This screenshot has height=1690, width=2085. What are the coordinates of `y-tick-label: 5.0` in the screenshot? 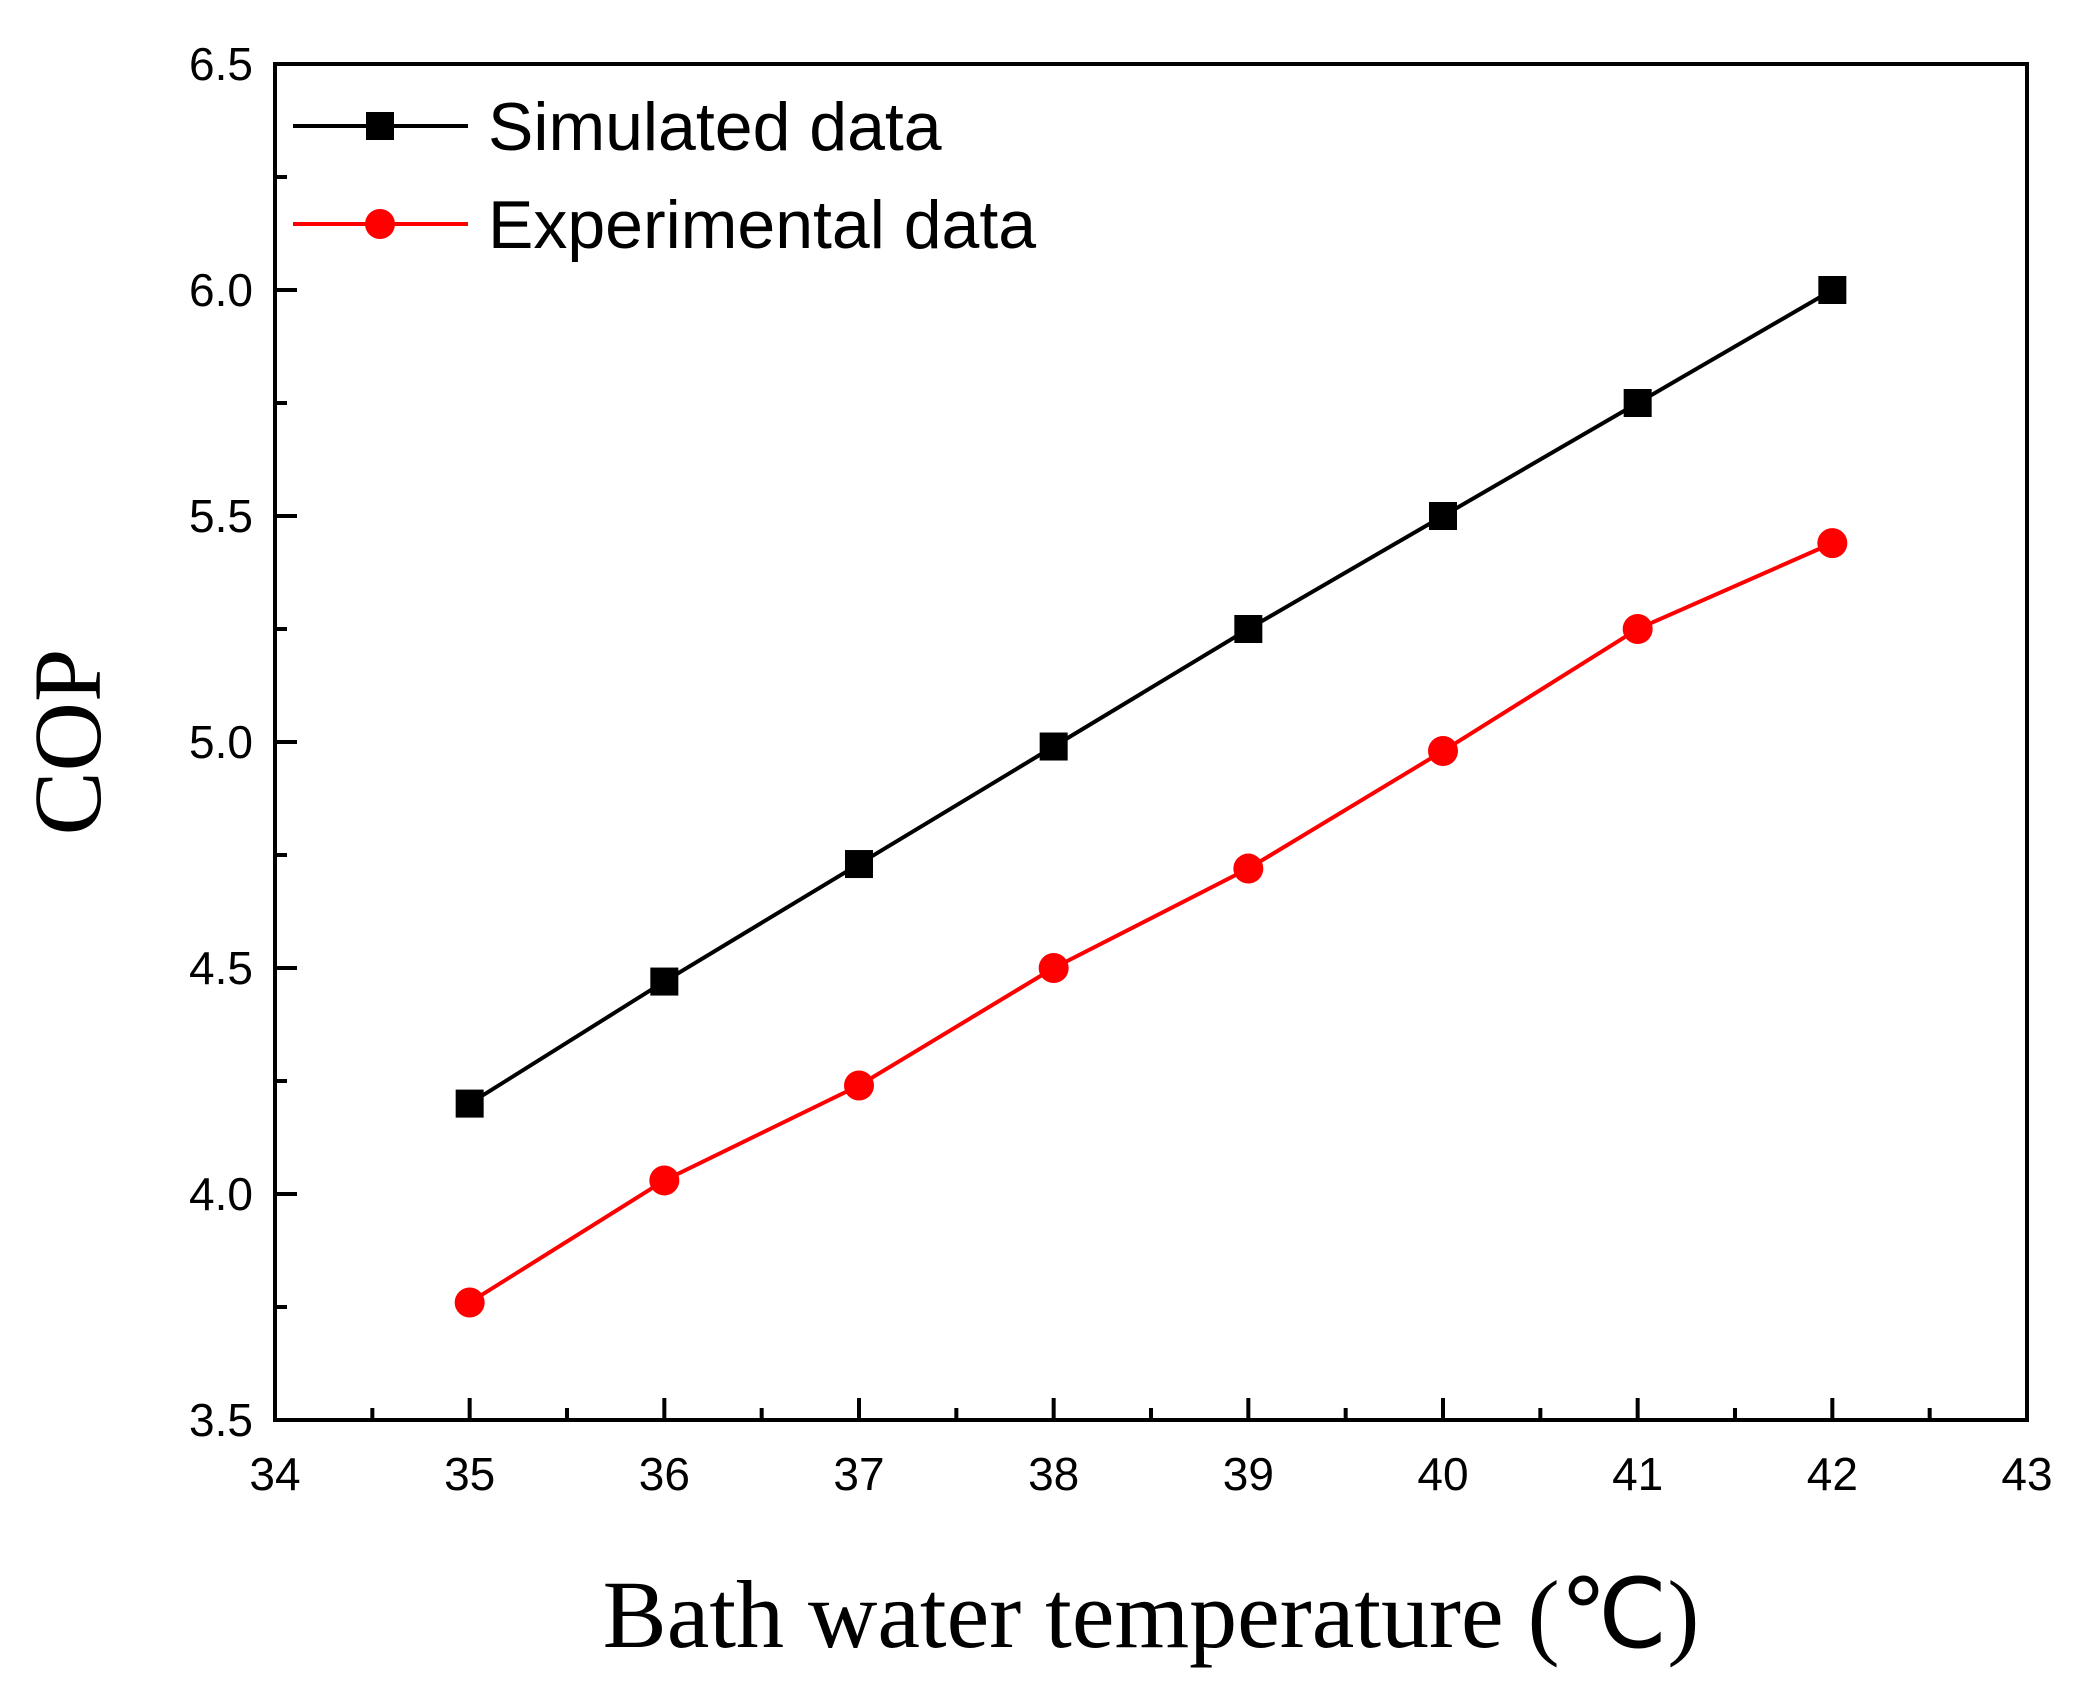 It's located at (221, 742).